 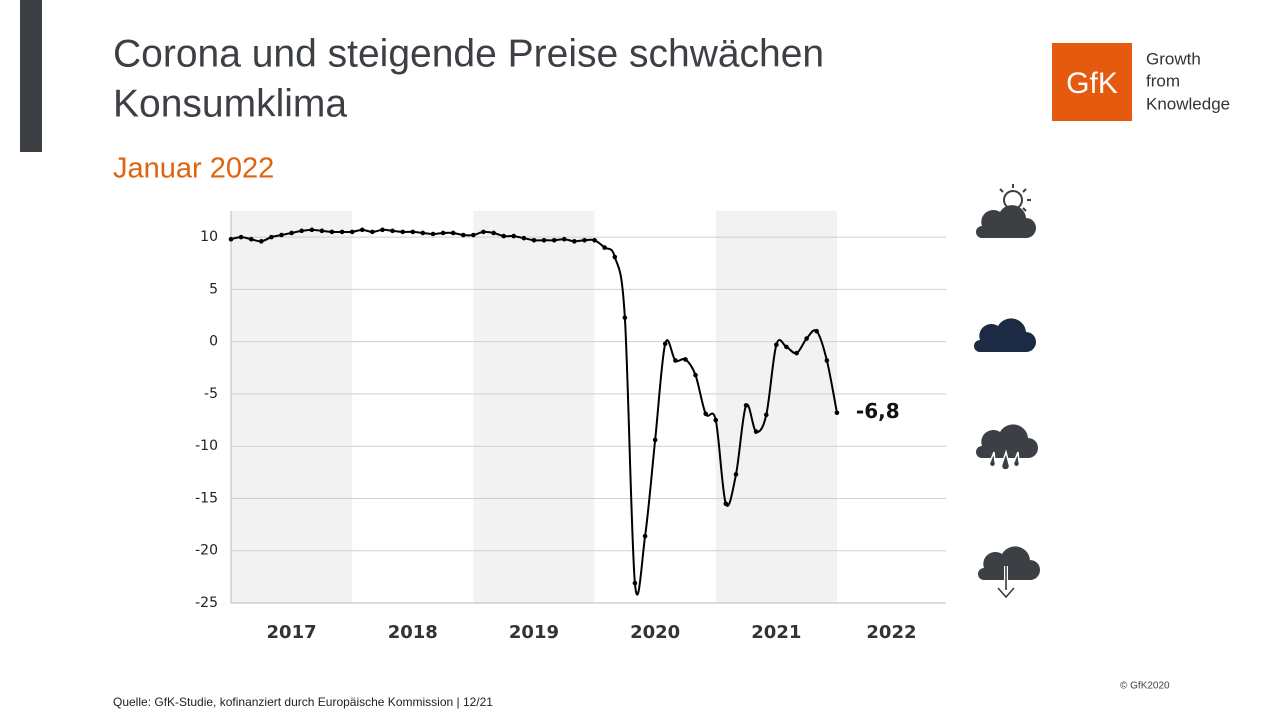 I want to click on x-tick-label: 2018, so click(x=413, y=632).